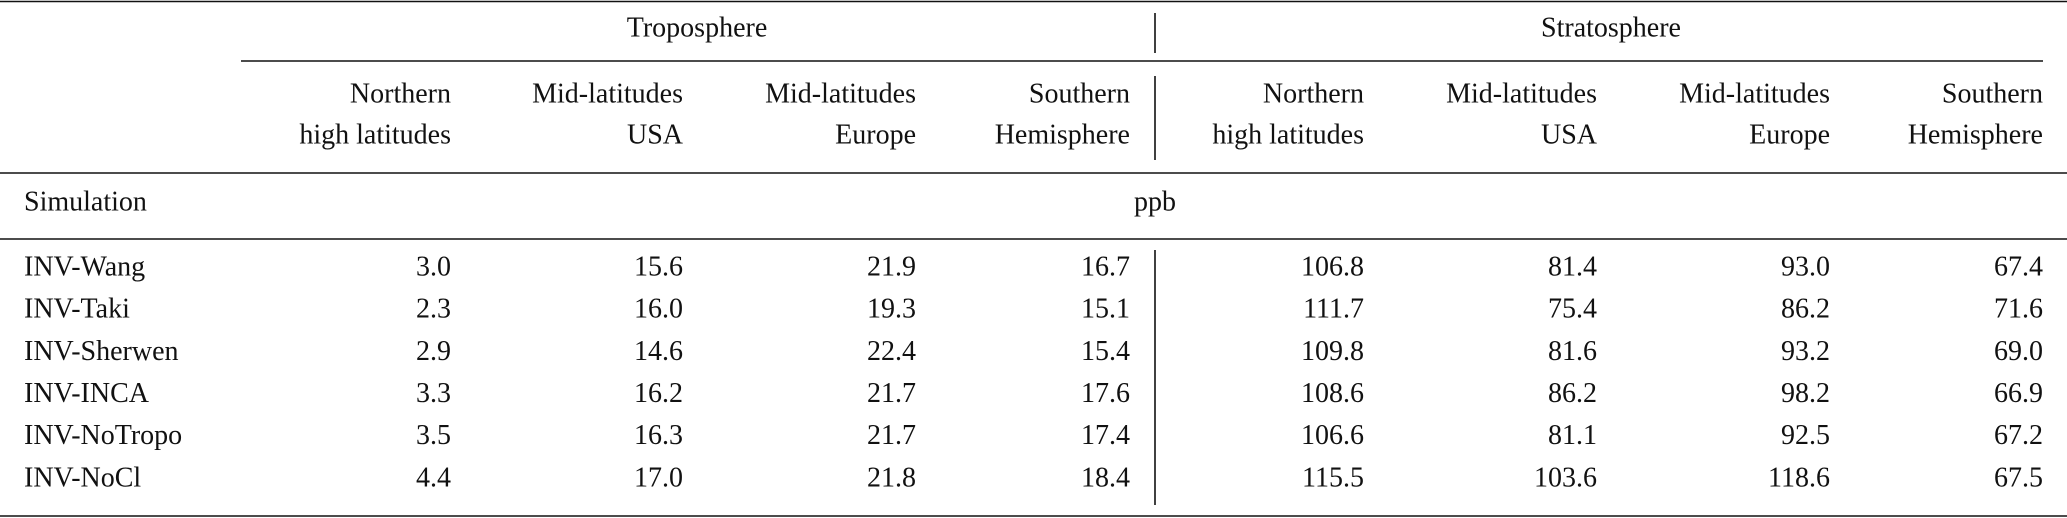 This screenshot has width=2067, height=518. What do you see at coordinates (2018, 351) in the screenshot?
I see `cell: 69.0` at bounding box center [2018, 351].